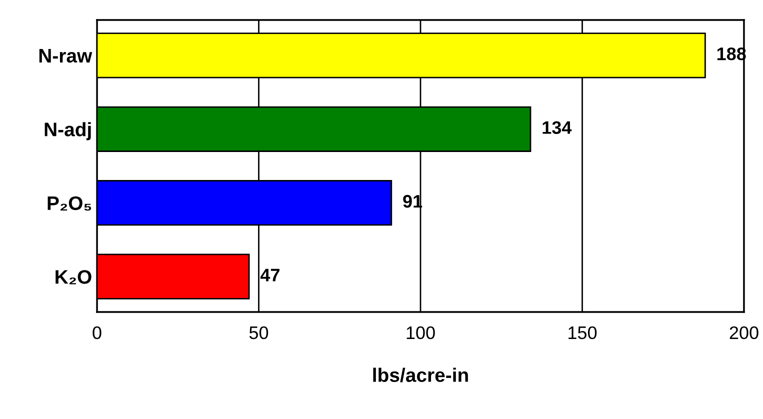 The image size is (763, 419). I want to click on x-tick-label: 50, so click(258, 333).